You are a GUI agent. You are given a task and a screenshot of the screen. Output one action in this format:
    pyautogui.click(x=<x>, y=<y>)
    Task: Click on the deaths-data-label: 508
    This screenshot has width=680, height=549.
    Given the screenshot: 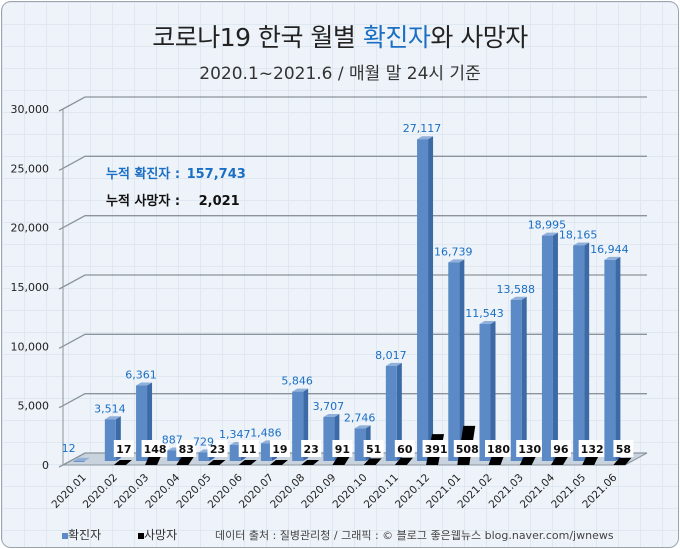 What is the action you would take?
    pyautogui.click(x=467, y=449)
    